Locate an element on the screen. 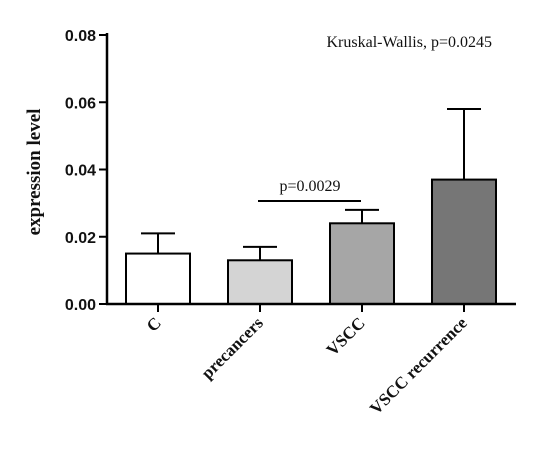  y-tick-label: 0.00 is located at coordinates (80, 305).